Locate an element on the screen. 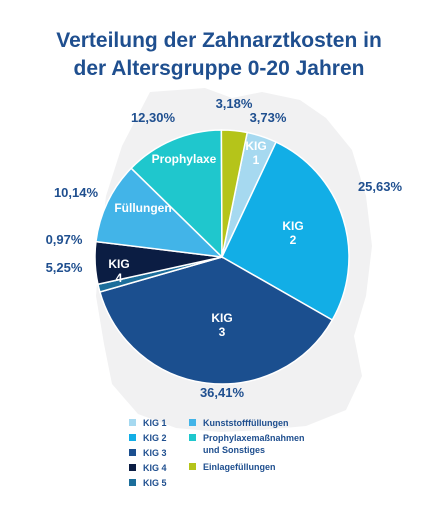  legend-item-left: KIG 3 is located at coordinates (148, 453).